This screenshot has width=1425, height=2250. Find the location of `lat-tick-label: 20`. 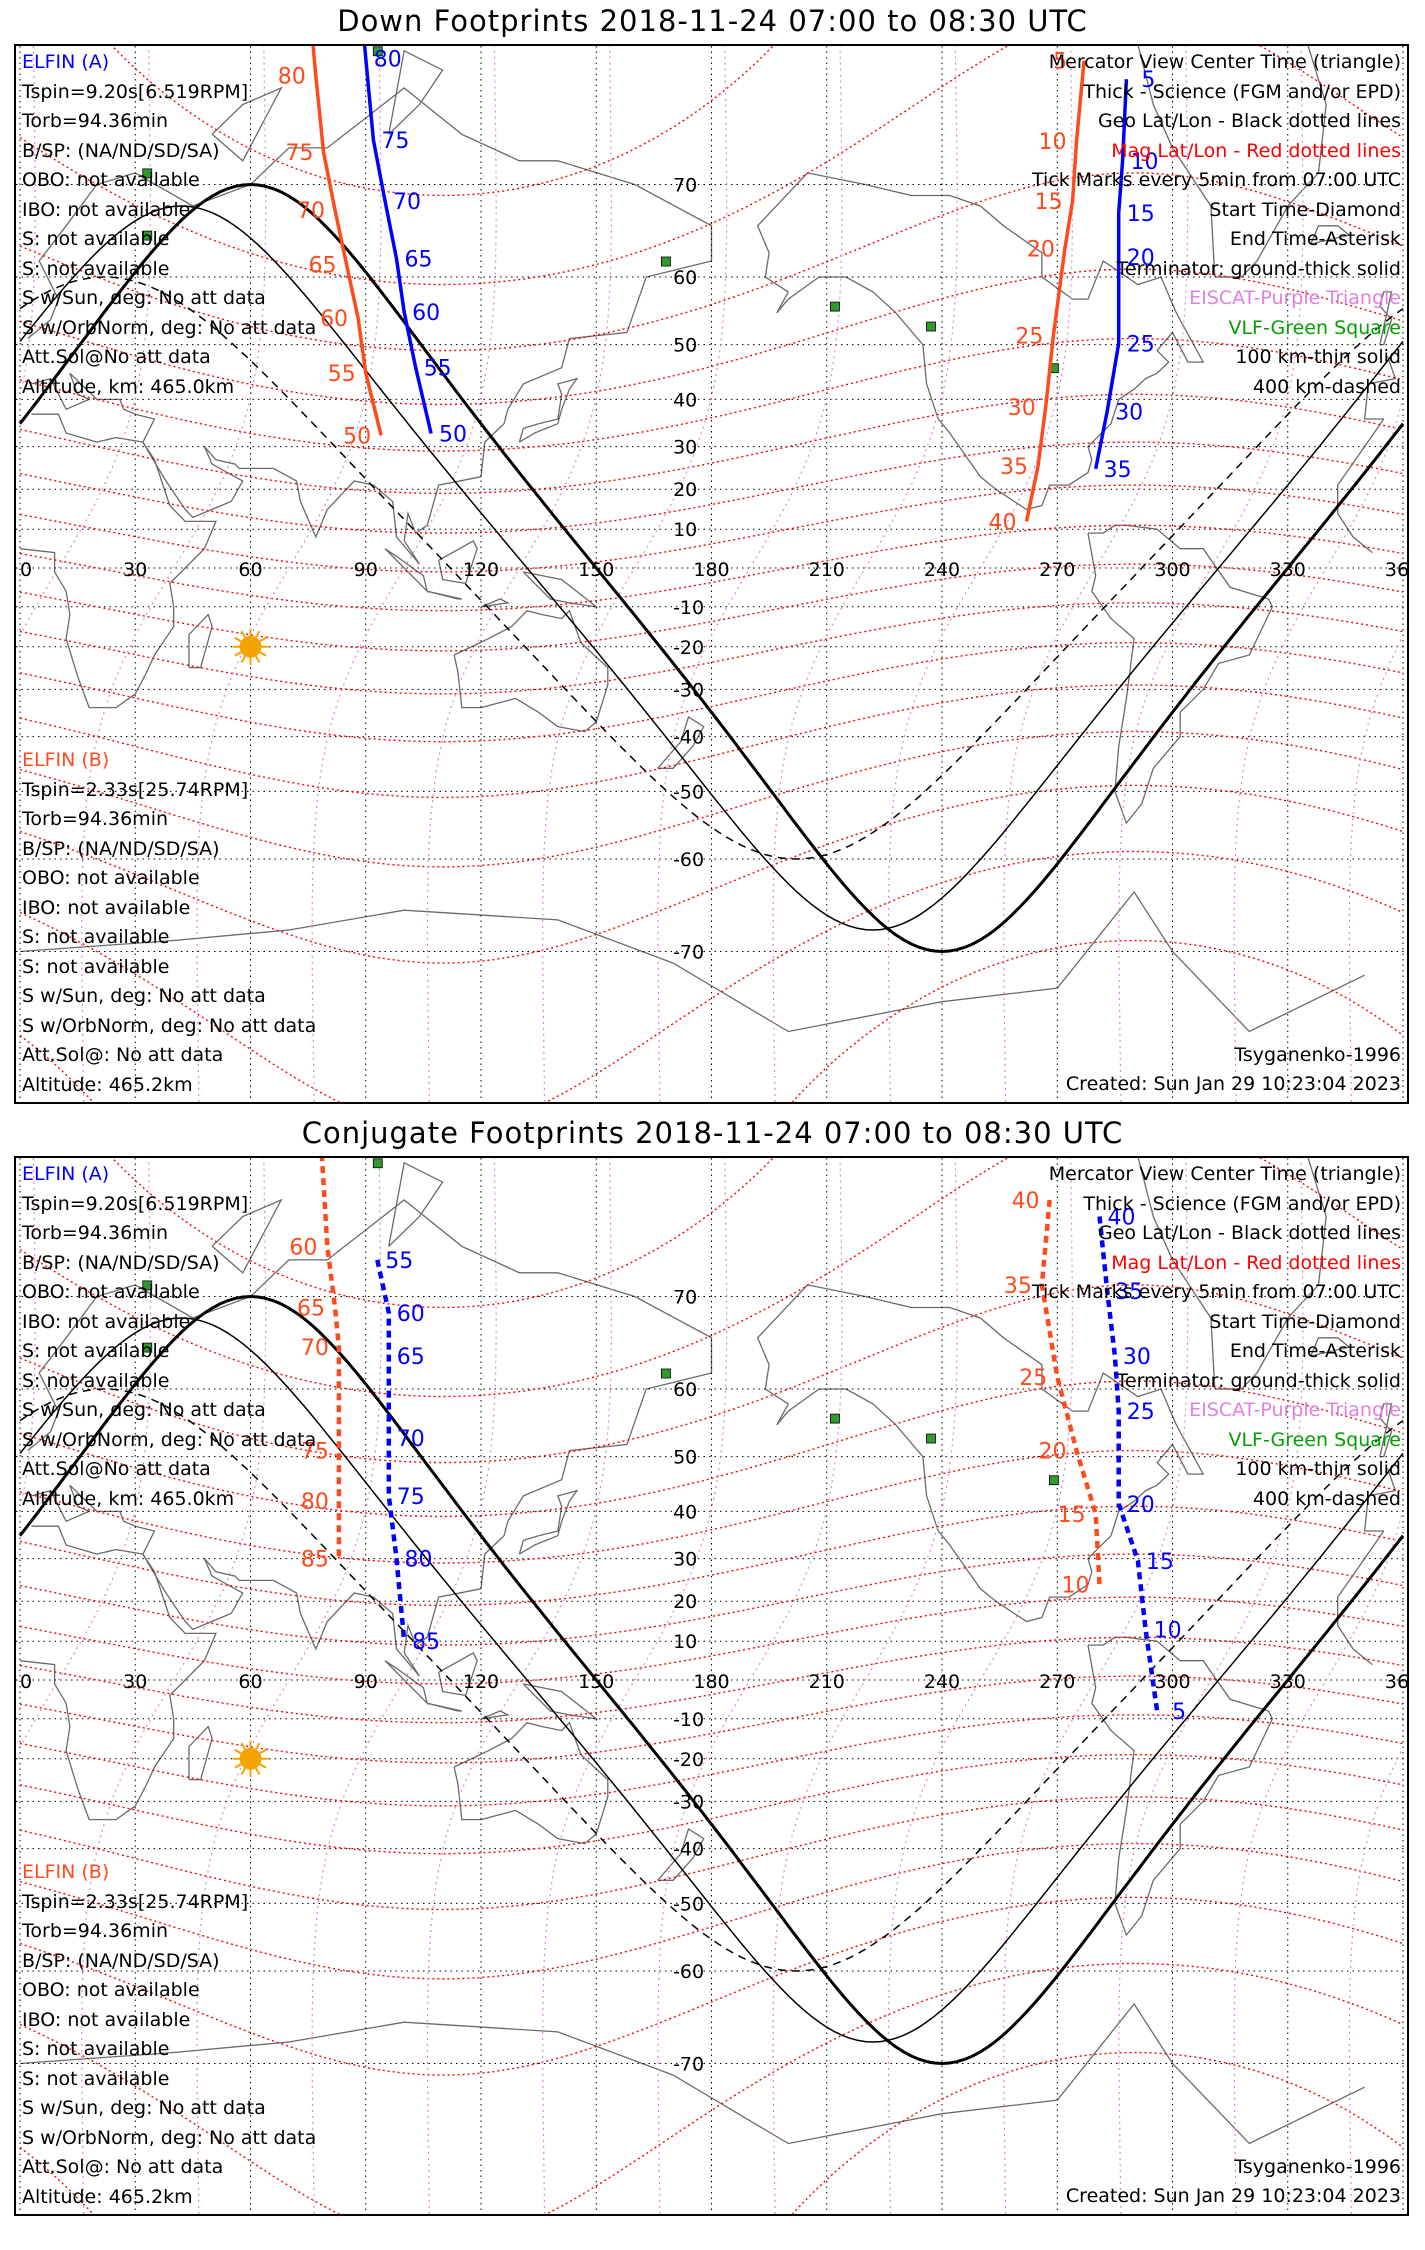

lat-tick-label: 20 is located at coordinates (685, 490).